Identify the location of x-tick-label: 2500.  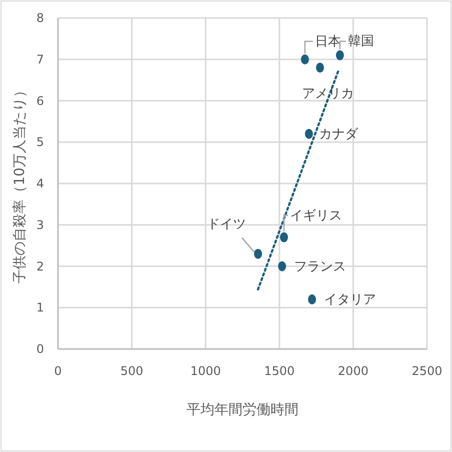
(427, 371).